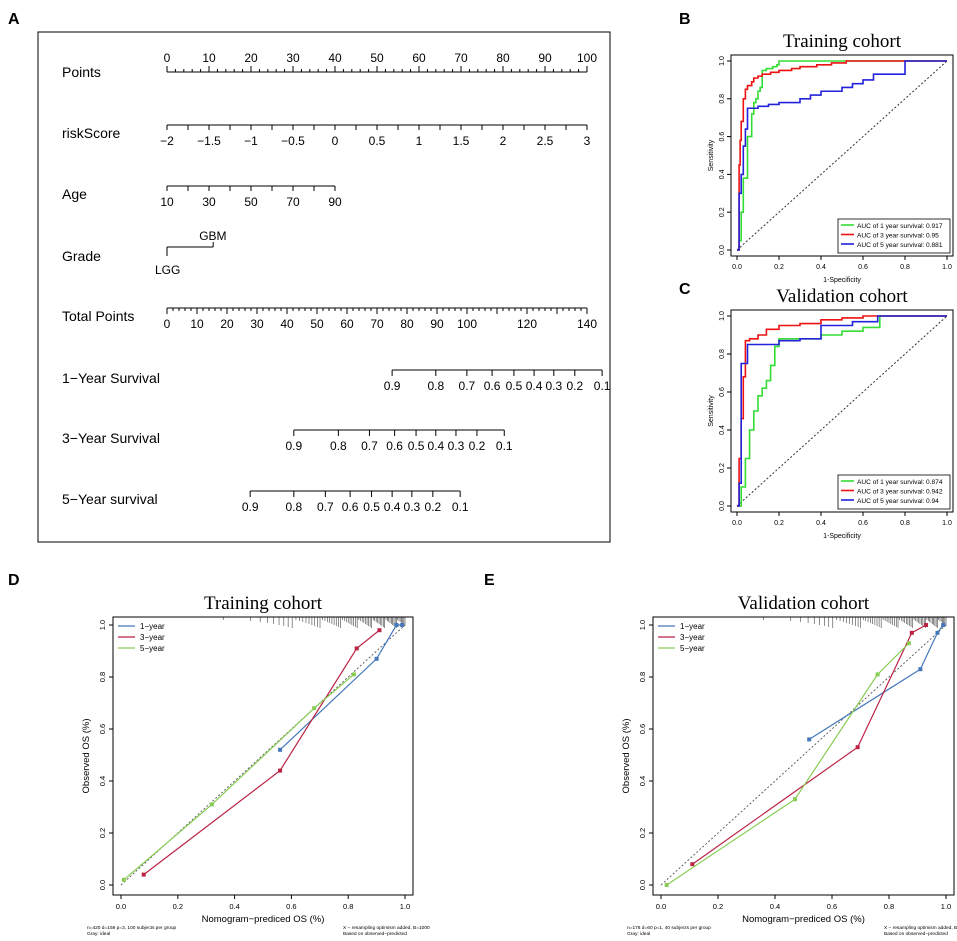 The height and width of the screenshot is (941, 957). Describe the element at coordinates (842, 296) in the screenshot. I see `roc-validation-title: Validation cohort` at that location.